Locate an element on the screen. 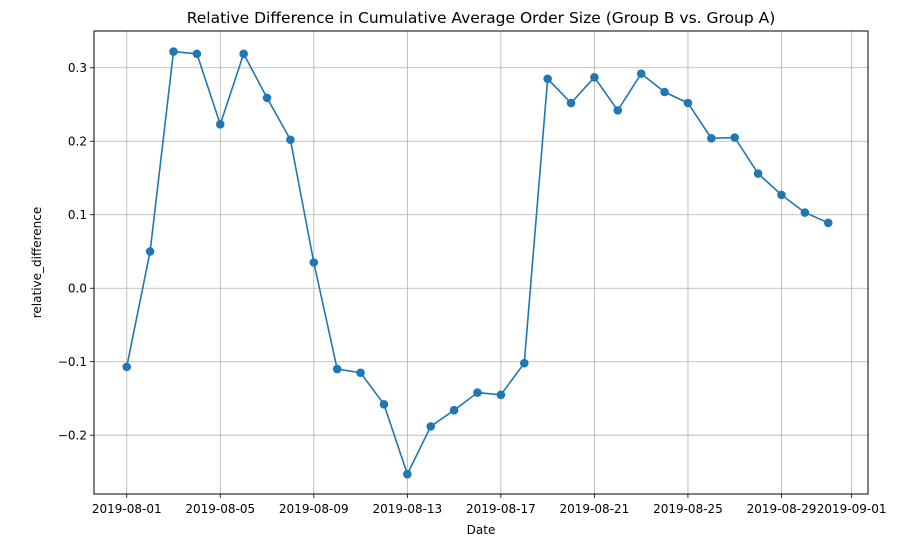 Image resolution: width=921 pixels, height=552 pixels. x-tick-label: 2019-08-05 is located at coordinates (220, 509).